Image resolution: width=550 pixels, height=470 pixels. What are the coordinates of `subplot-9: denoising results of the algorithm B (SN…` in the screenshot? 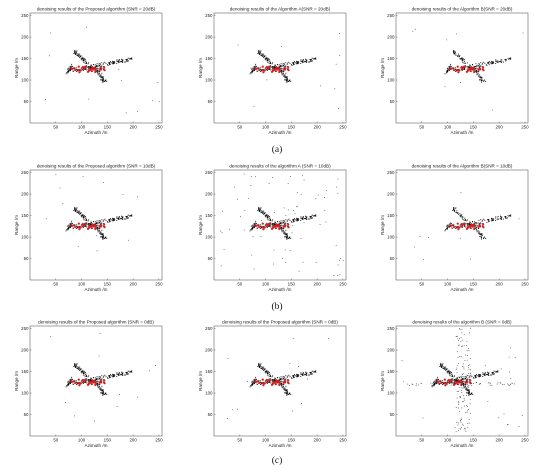 It's located at (454, 384).